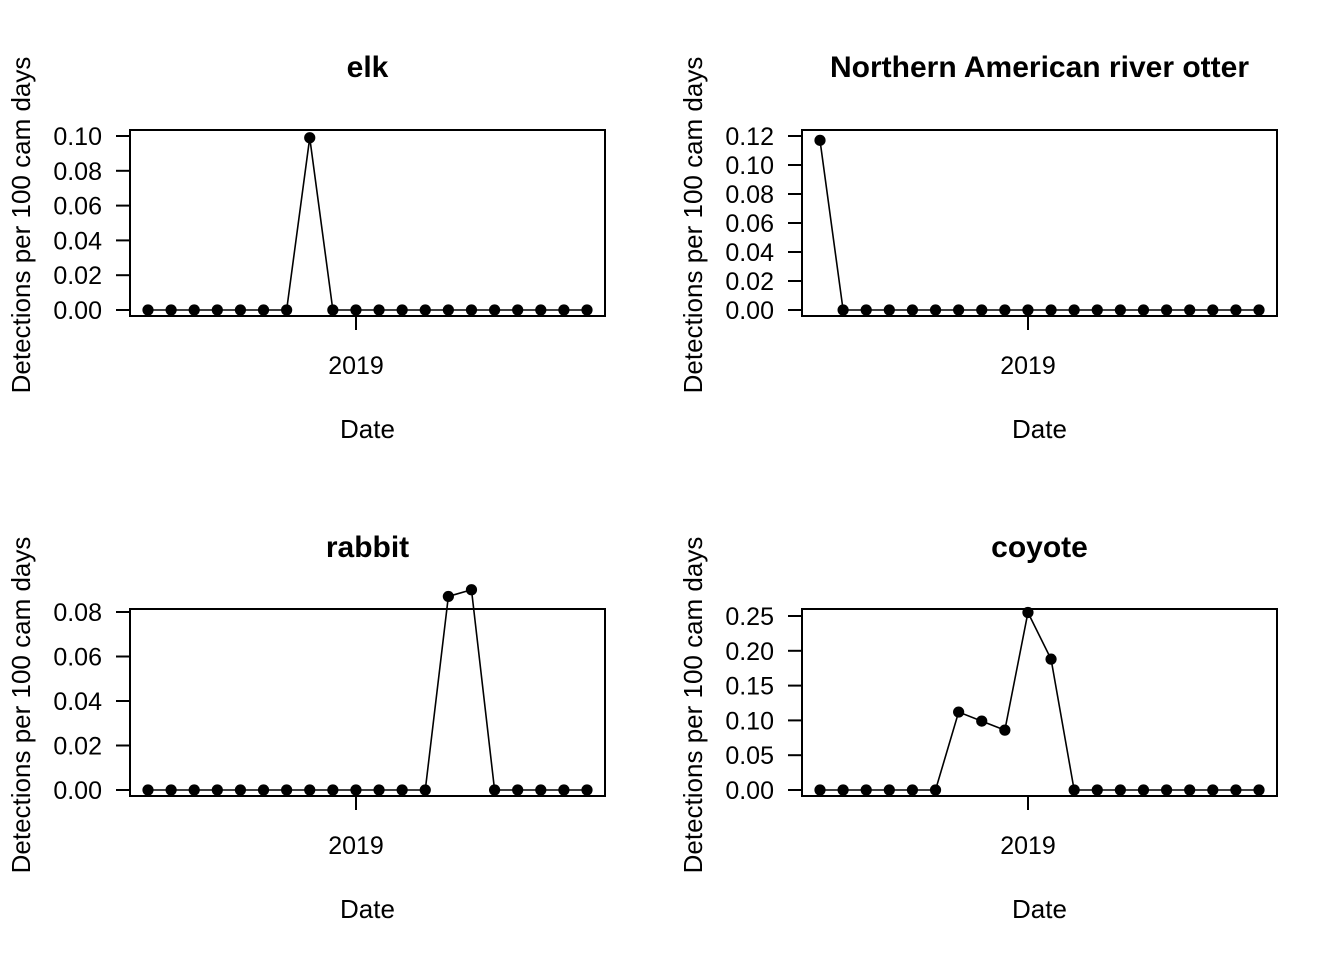  What do you see at coordinates (749, 617) in the screenshot?
I see `y-tick-label-5: 0.25` at bounding box center [749, 617].